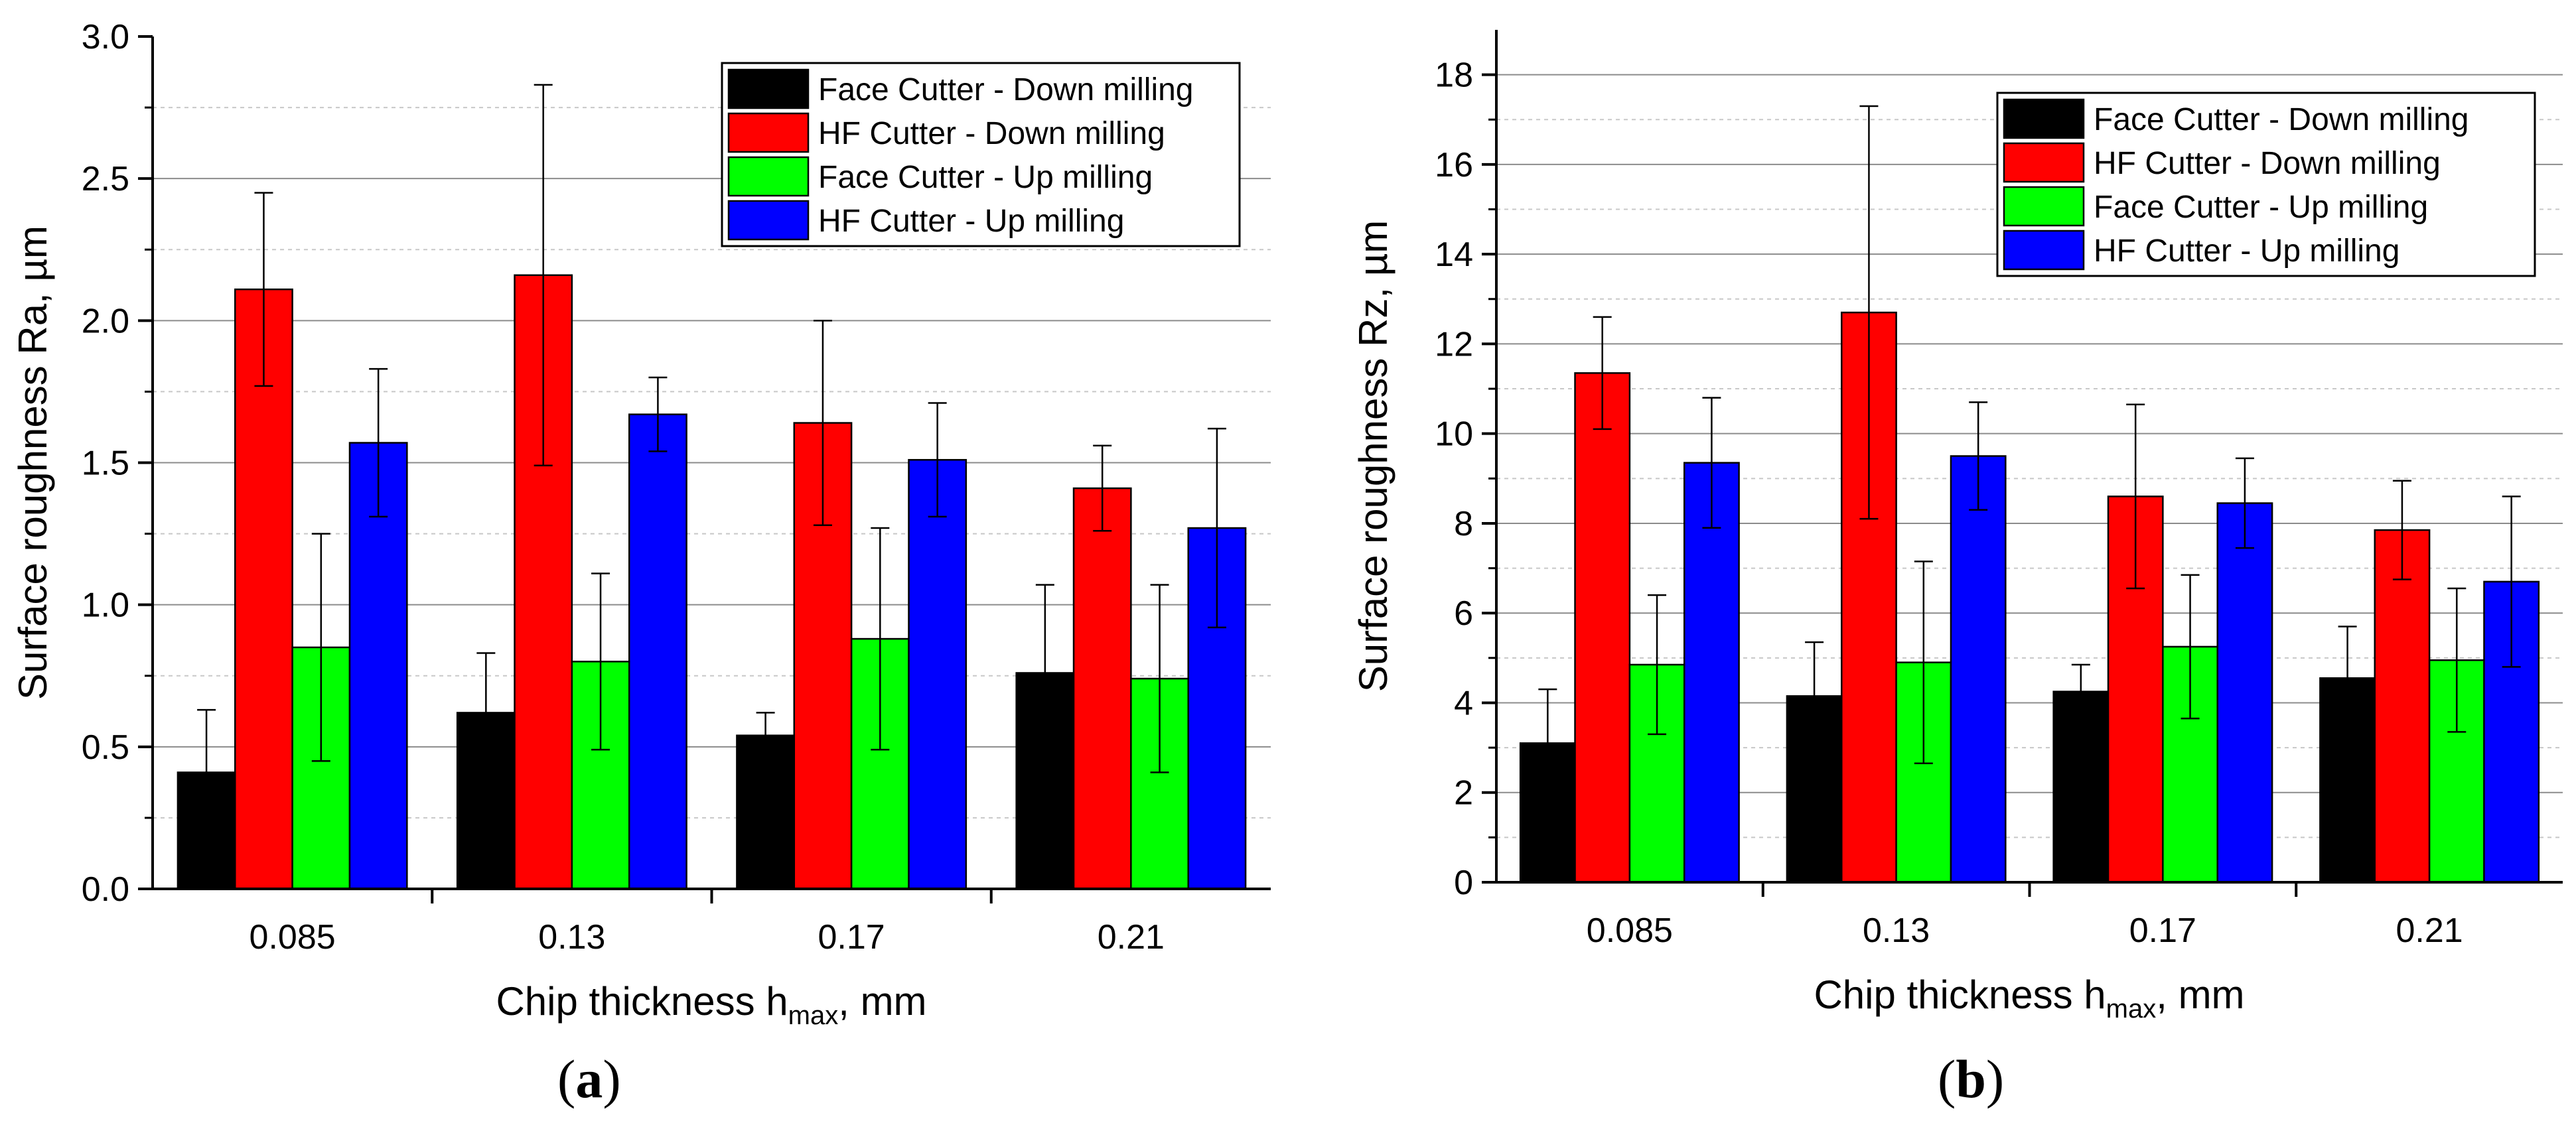 The width and height of the screenshot is (2576, 1131). What do you see at coordinates (1463, 524) in the screenshot?
I see `y-tick-label: 8` at bounding box center [1463, 524].